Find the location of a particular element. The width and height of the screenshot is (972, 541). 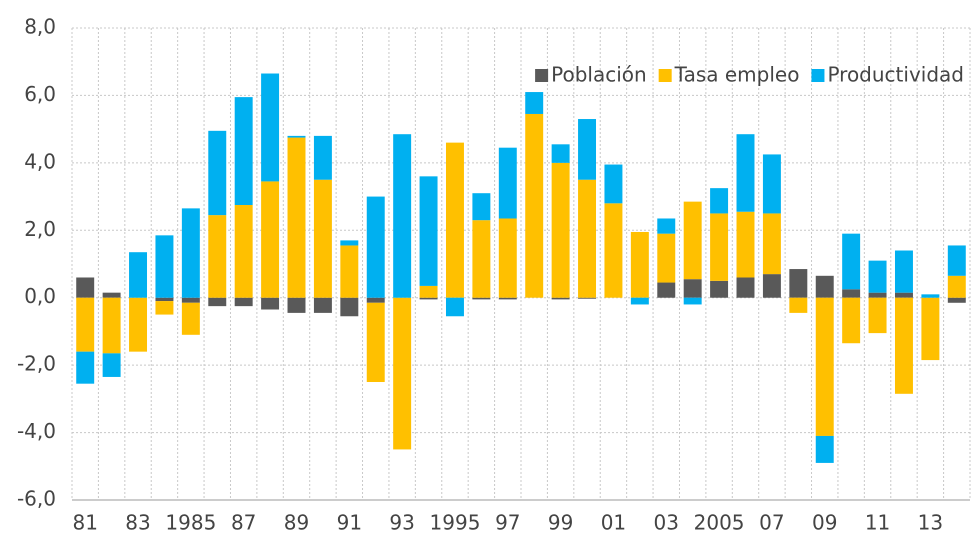

x-tick-label: 13 is located at coordinates (930, 523).